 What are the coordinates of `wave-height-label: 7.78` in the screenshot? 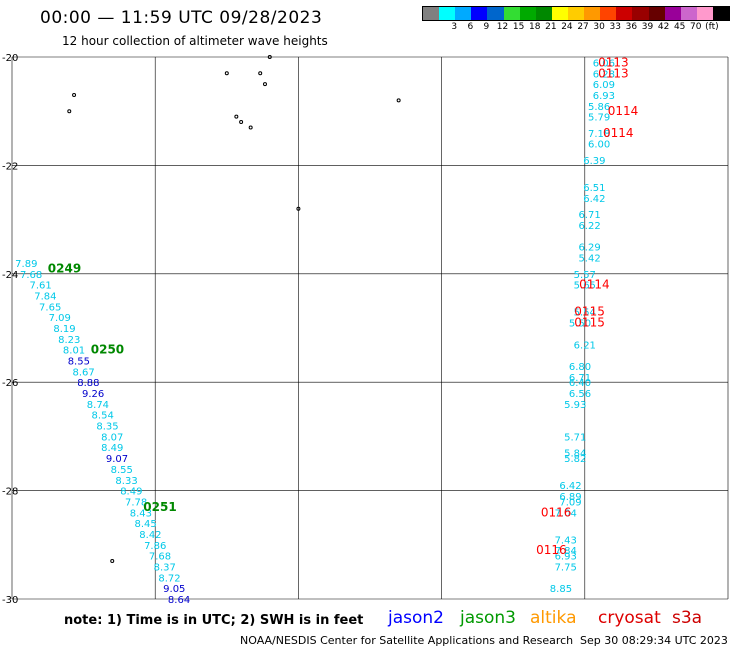 It's located at (136, 502).